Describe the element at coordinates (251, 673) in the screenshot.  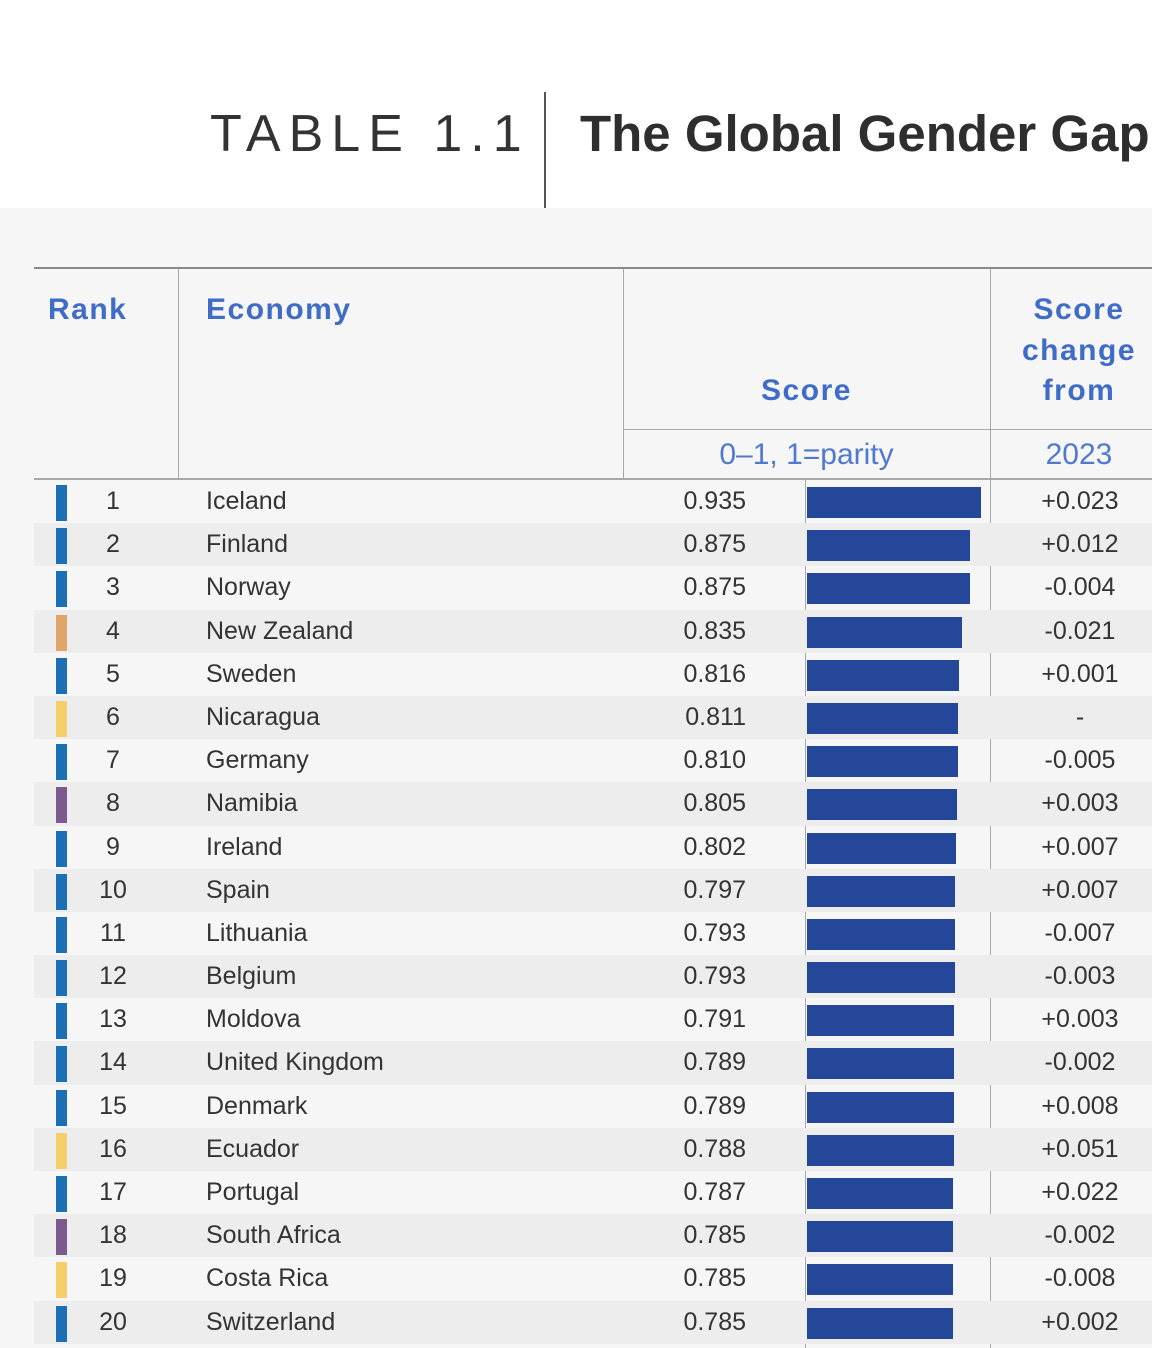
I see `economy-cell: Sweden` at that location.